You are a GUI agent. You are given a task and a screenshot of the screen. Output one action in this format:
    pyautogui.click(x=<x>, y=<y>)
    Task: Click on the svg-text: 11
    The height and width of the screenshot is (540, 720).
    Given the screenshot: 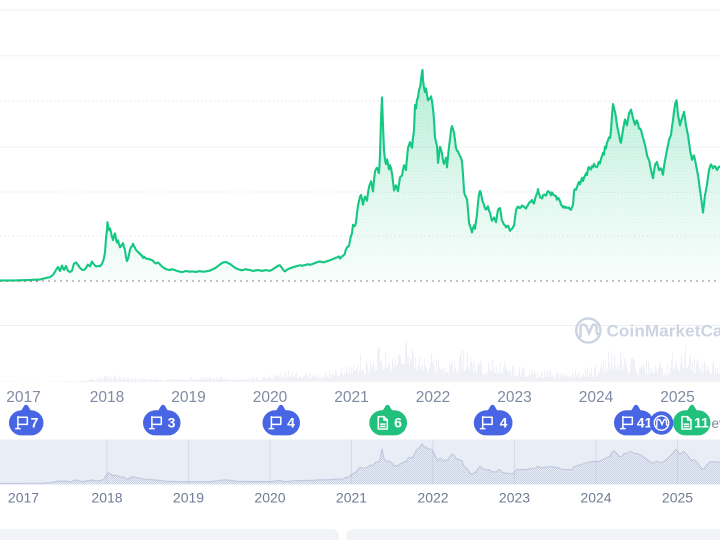 What is the action you would take?
    pyautogui.click(x=701, y=423)
    